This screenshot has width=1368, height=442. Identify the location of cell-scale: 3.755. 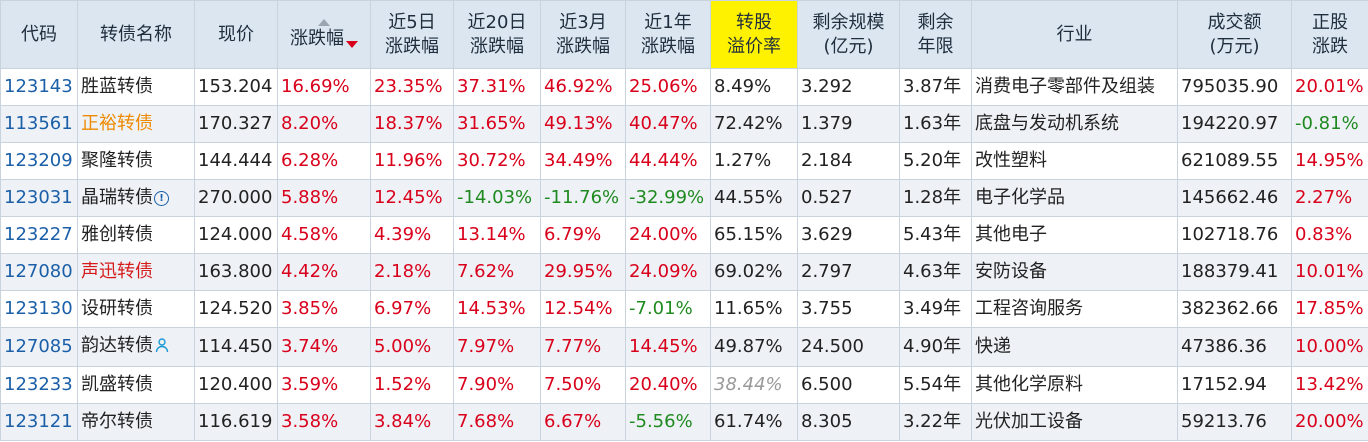
(848, 309).